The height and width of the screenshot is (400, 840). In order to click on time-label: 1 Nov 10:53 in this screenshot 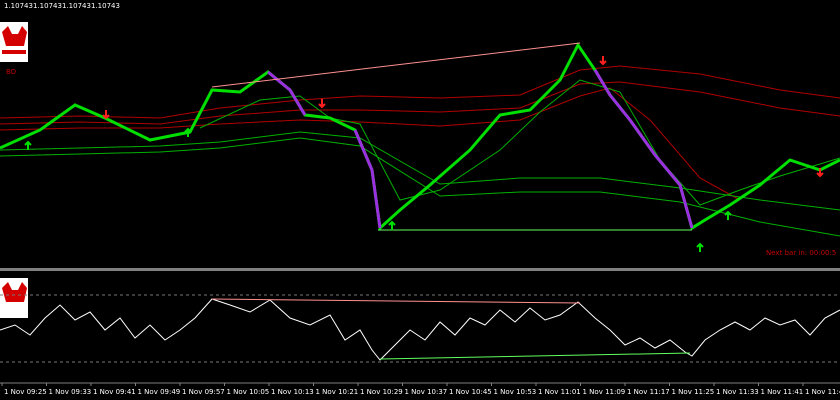, I will do `click(515, 392)`.